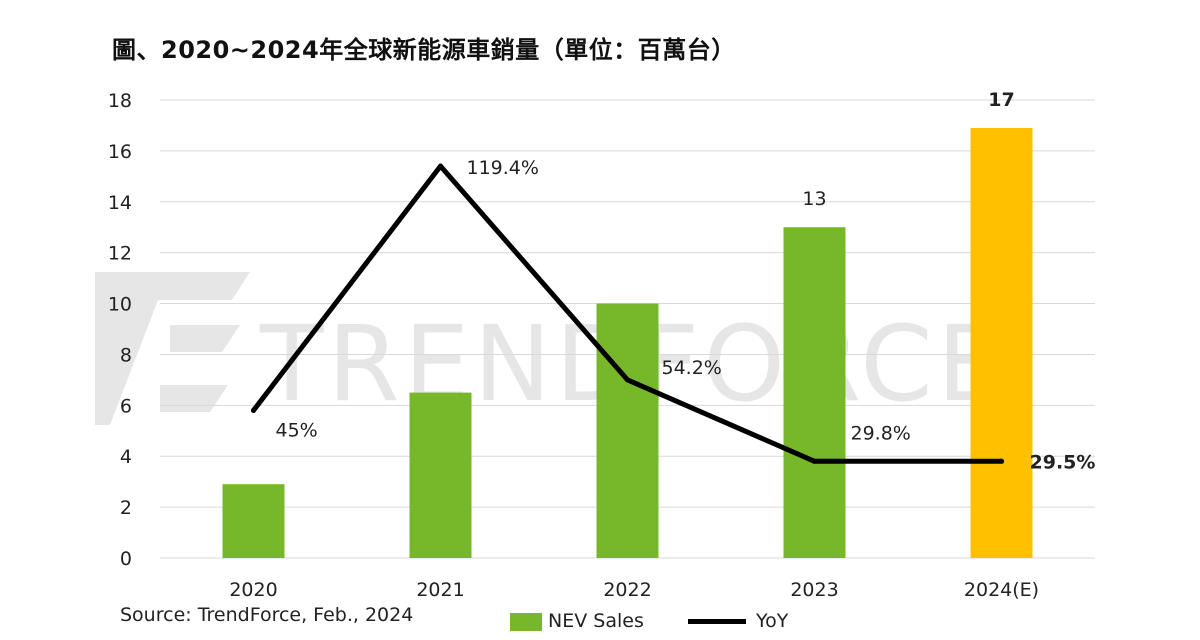  What do you see at coordinates (120, 152) in the screenshot?
I see `y-tick-label: 16` at bounding box center [120, 152].